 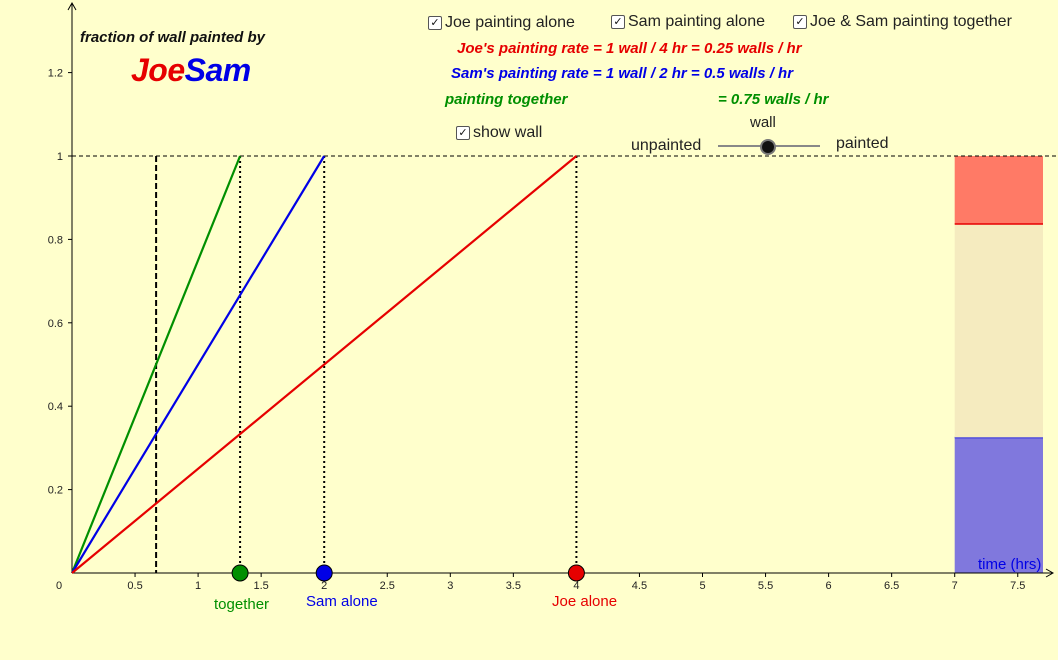 I want to click on y-tick-label: 1.2, so click(x=55, y=74).